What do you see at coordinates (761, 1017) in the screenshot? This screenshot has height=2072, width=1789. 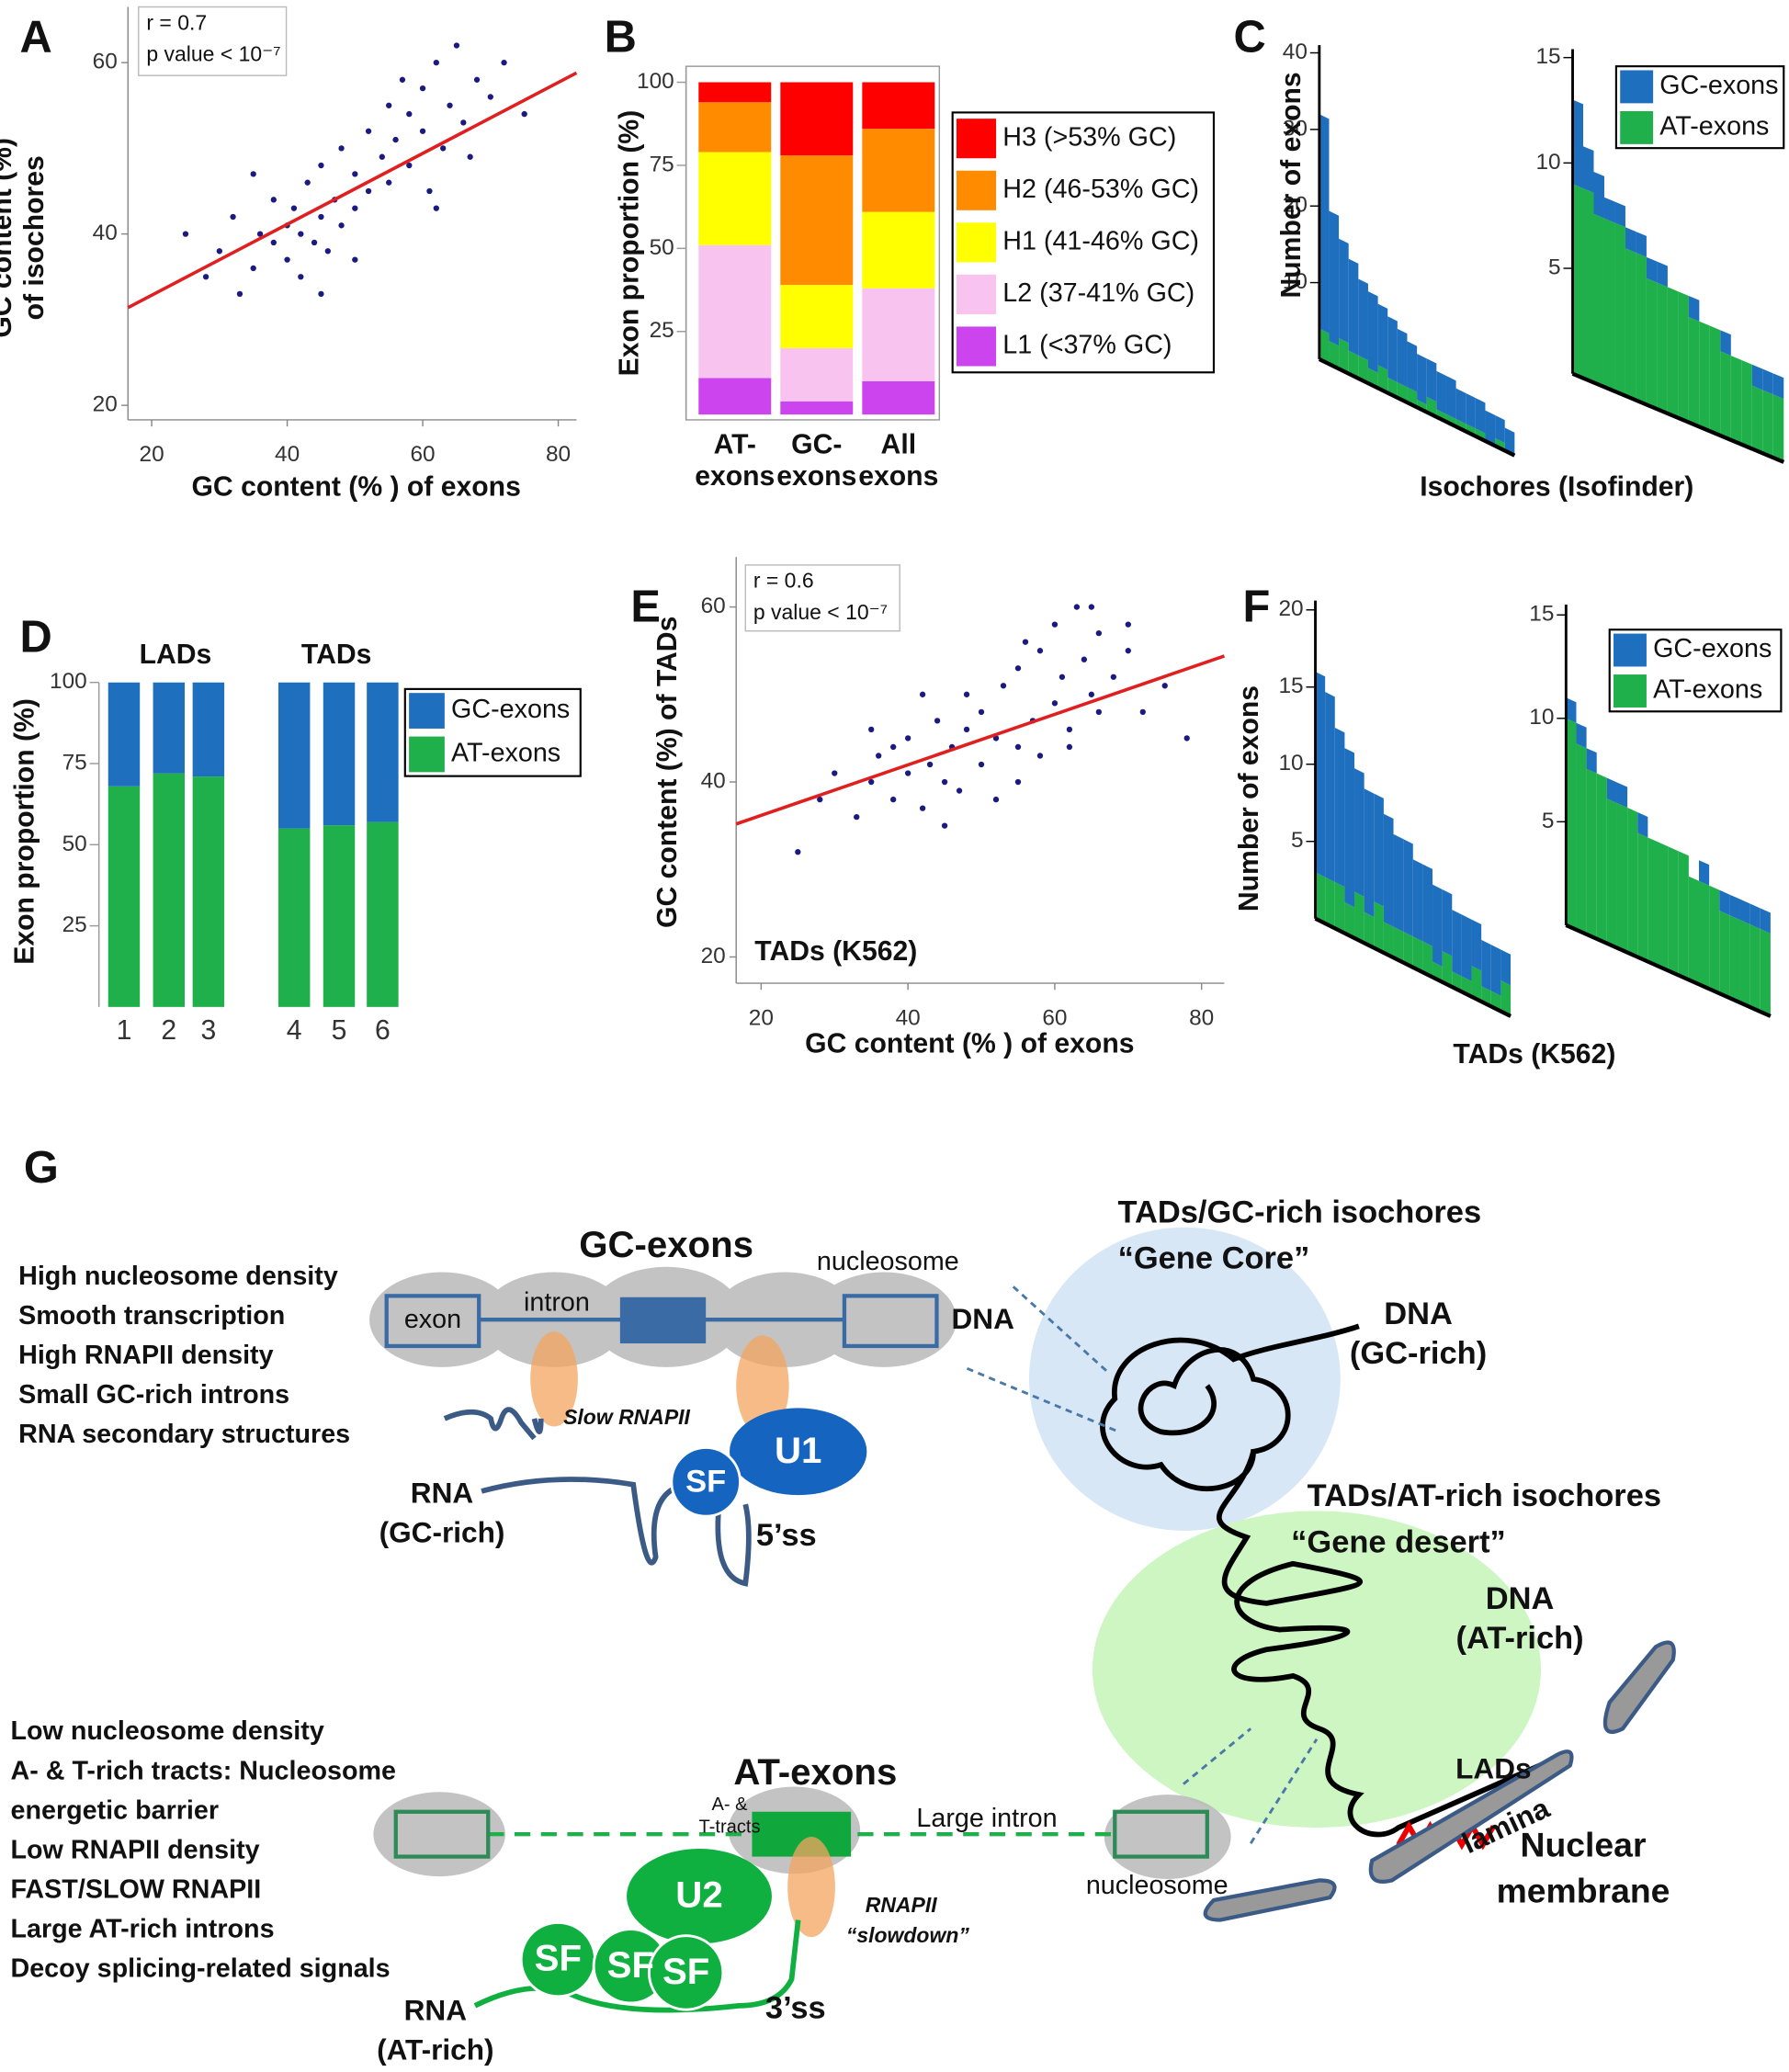 I see `x-tick-label: 20` at bounding box center [761, 1017].